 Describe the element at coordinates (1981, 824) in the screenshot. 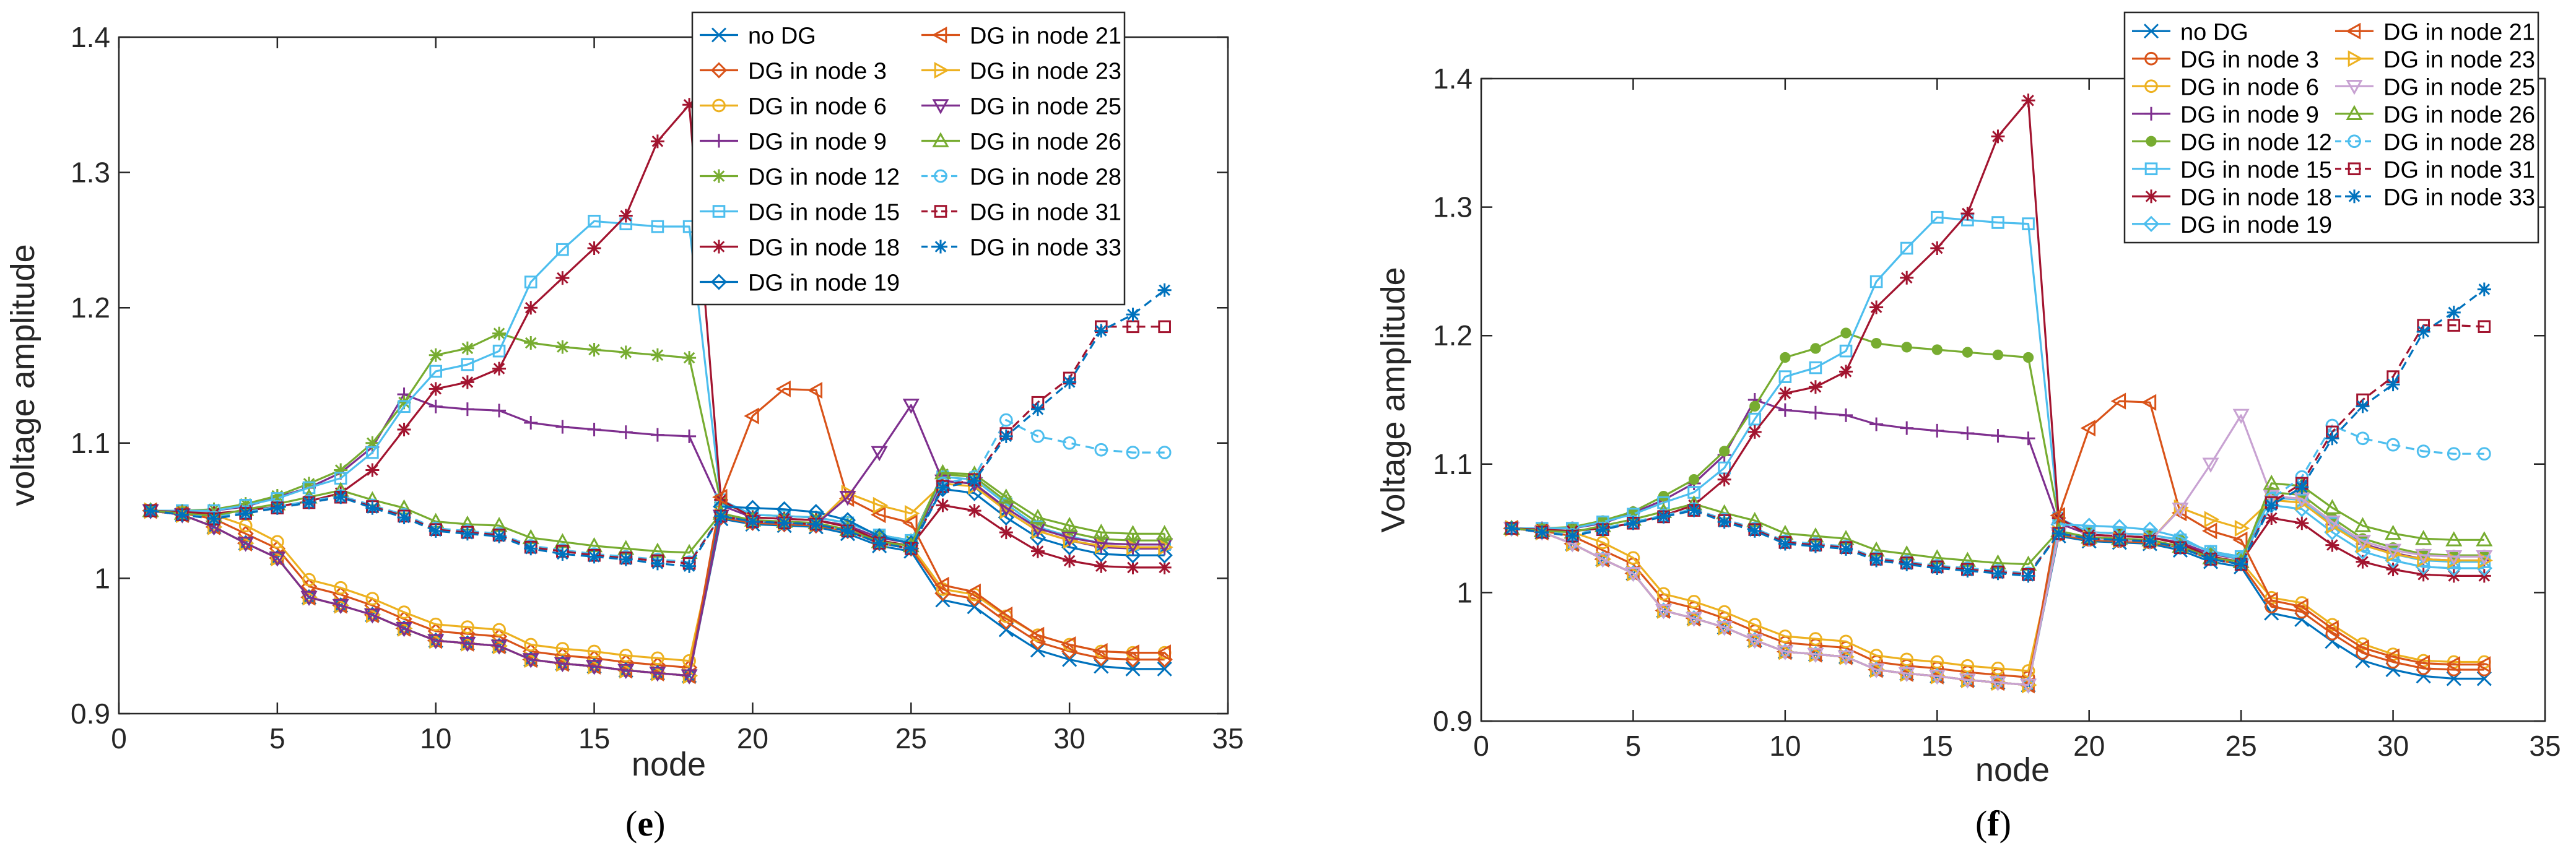

I see `caption-open-paren: (` at that location.